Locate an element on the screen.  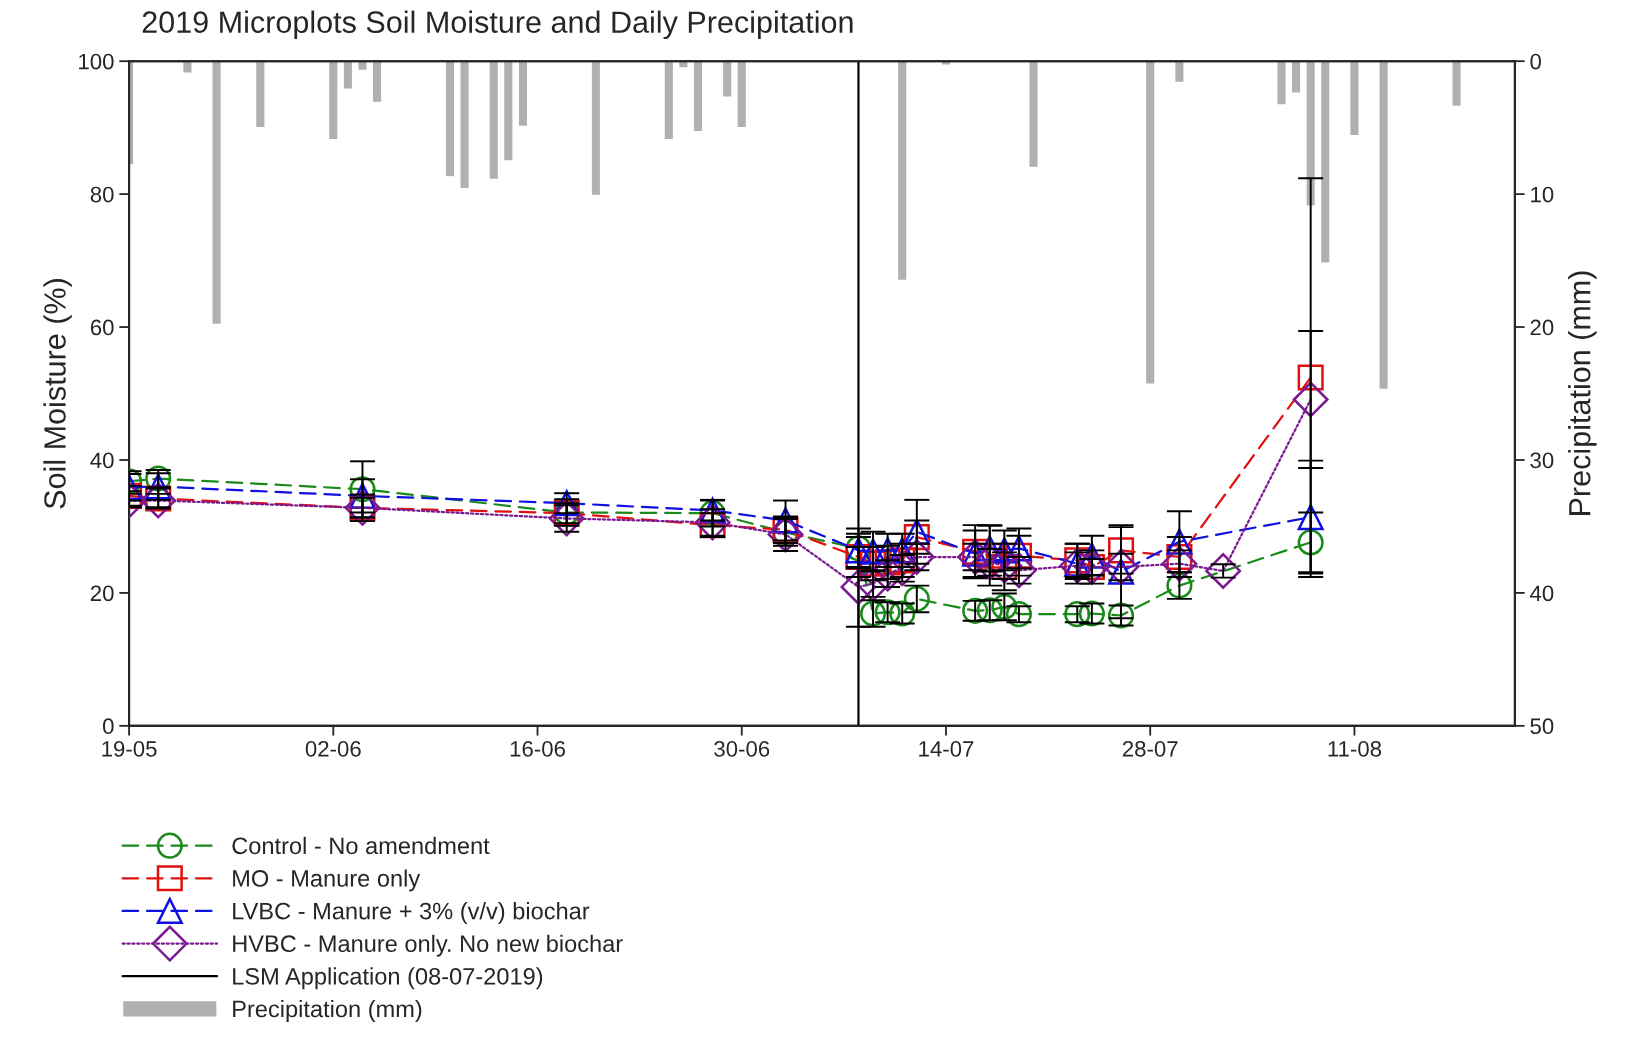
y-tick-label: 40 is located at coordinates (102, 460).